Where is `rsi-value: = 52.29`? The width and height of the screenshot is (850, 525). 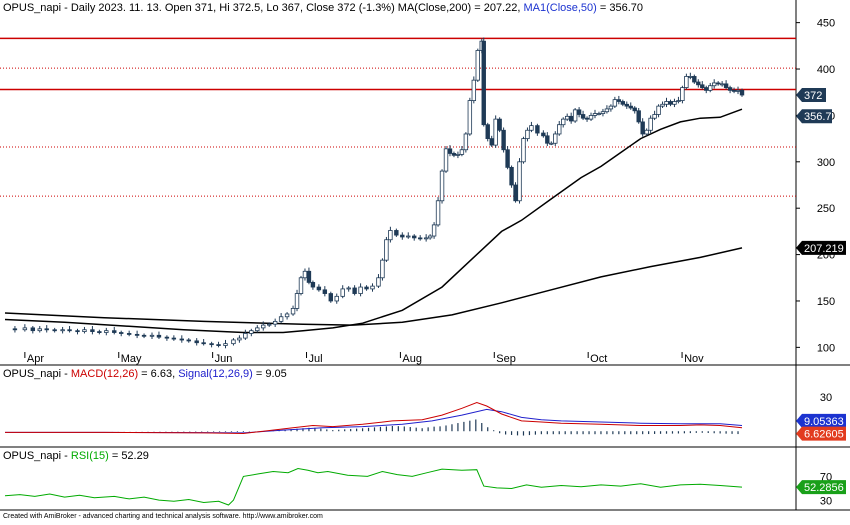 rsi-value: = 52.29 is located at coordinates (129, 456).